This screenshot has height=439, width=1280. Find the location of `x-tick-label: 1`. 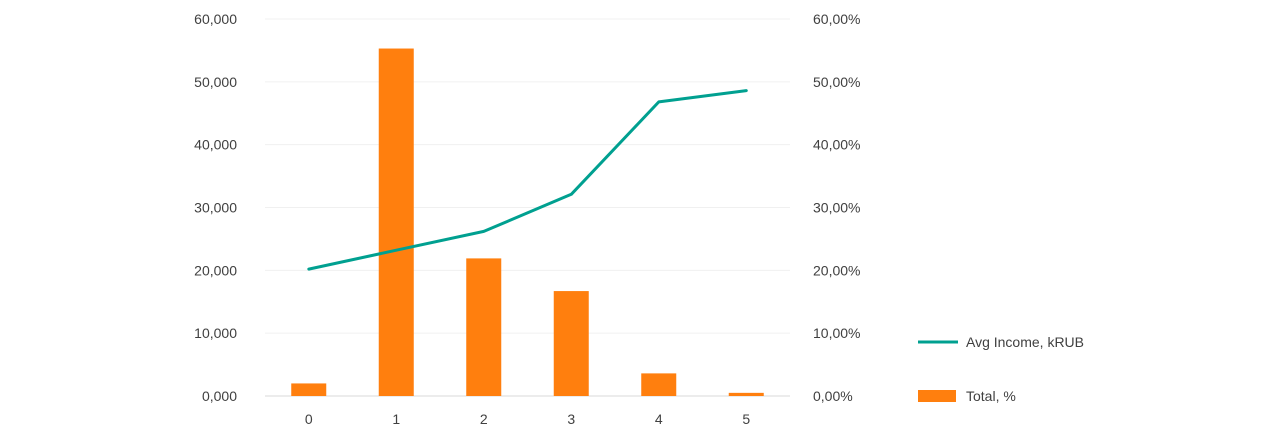

x-tick-label: 1 is located at coordinates (396, 419).